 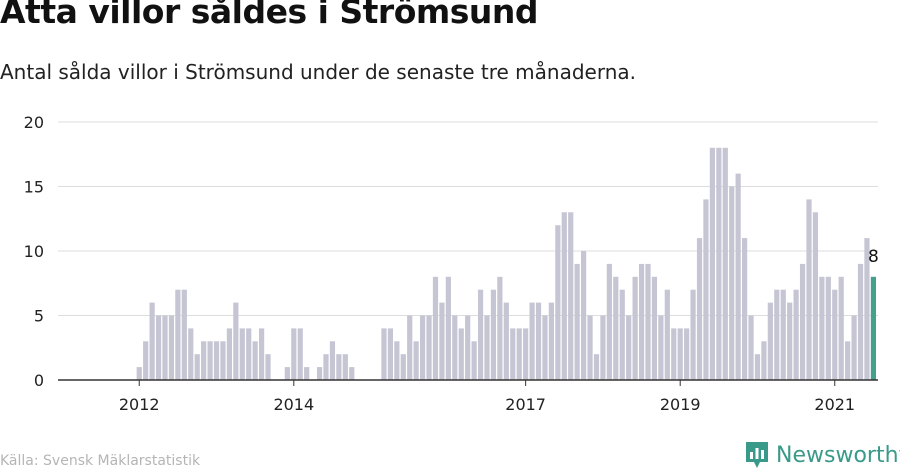 I want to click on chart-title: Åtta villor såldes i Strömsund, so click(x=269, y=15).